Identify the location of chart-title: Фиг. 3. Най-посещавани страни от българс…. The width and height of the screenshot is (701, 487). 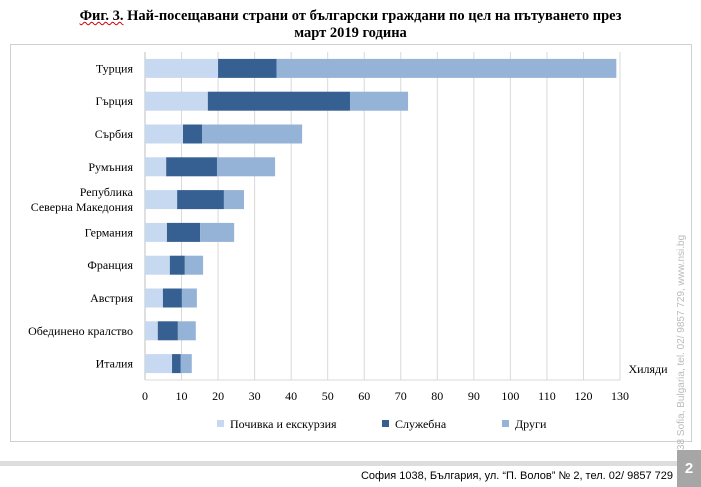
(350, 25).